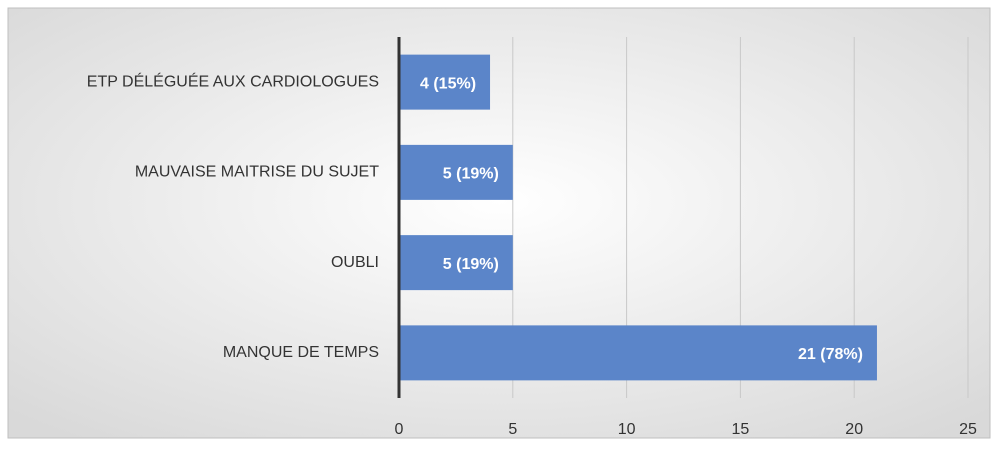 The image size is (999, 454). Describe the element at coordinates (399, 429) in the screenshot. I see `x-tick-label: 0` at that location.